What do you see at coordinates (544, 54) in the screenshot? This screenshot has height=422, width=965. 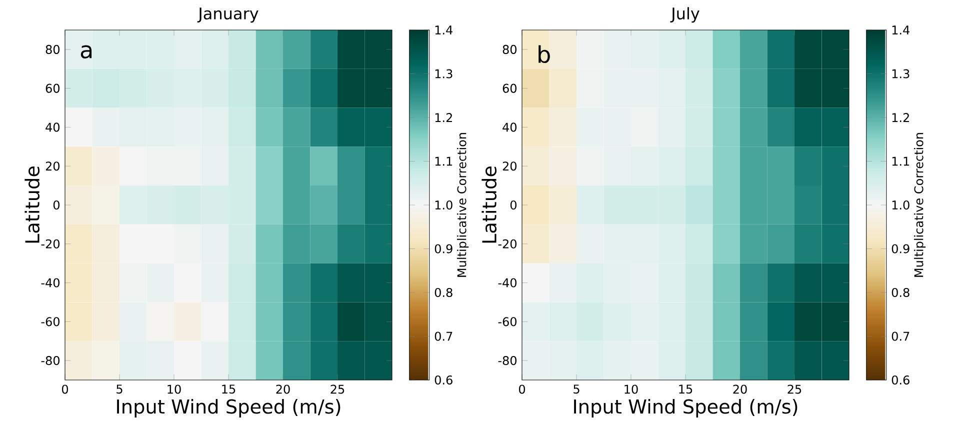 I see `annotation: b` at bounding box center [544, 54].